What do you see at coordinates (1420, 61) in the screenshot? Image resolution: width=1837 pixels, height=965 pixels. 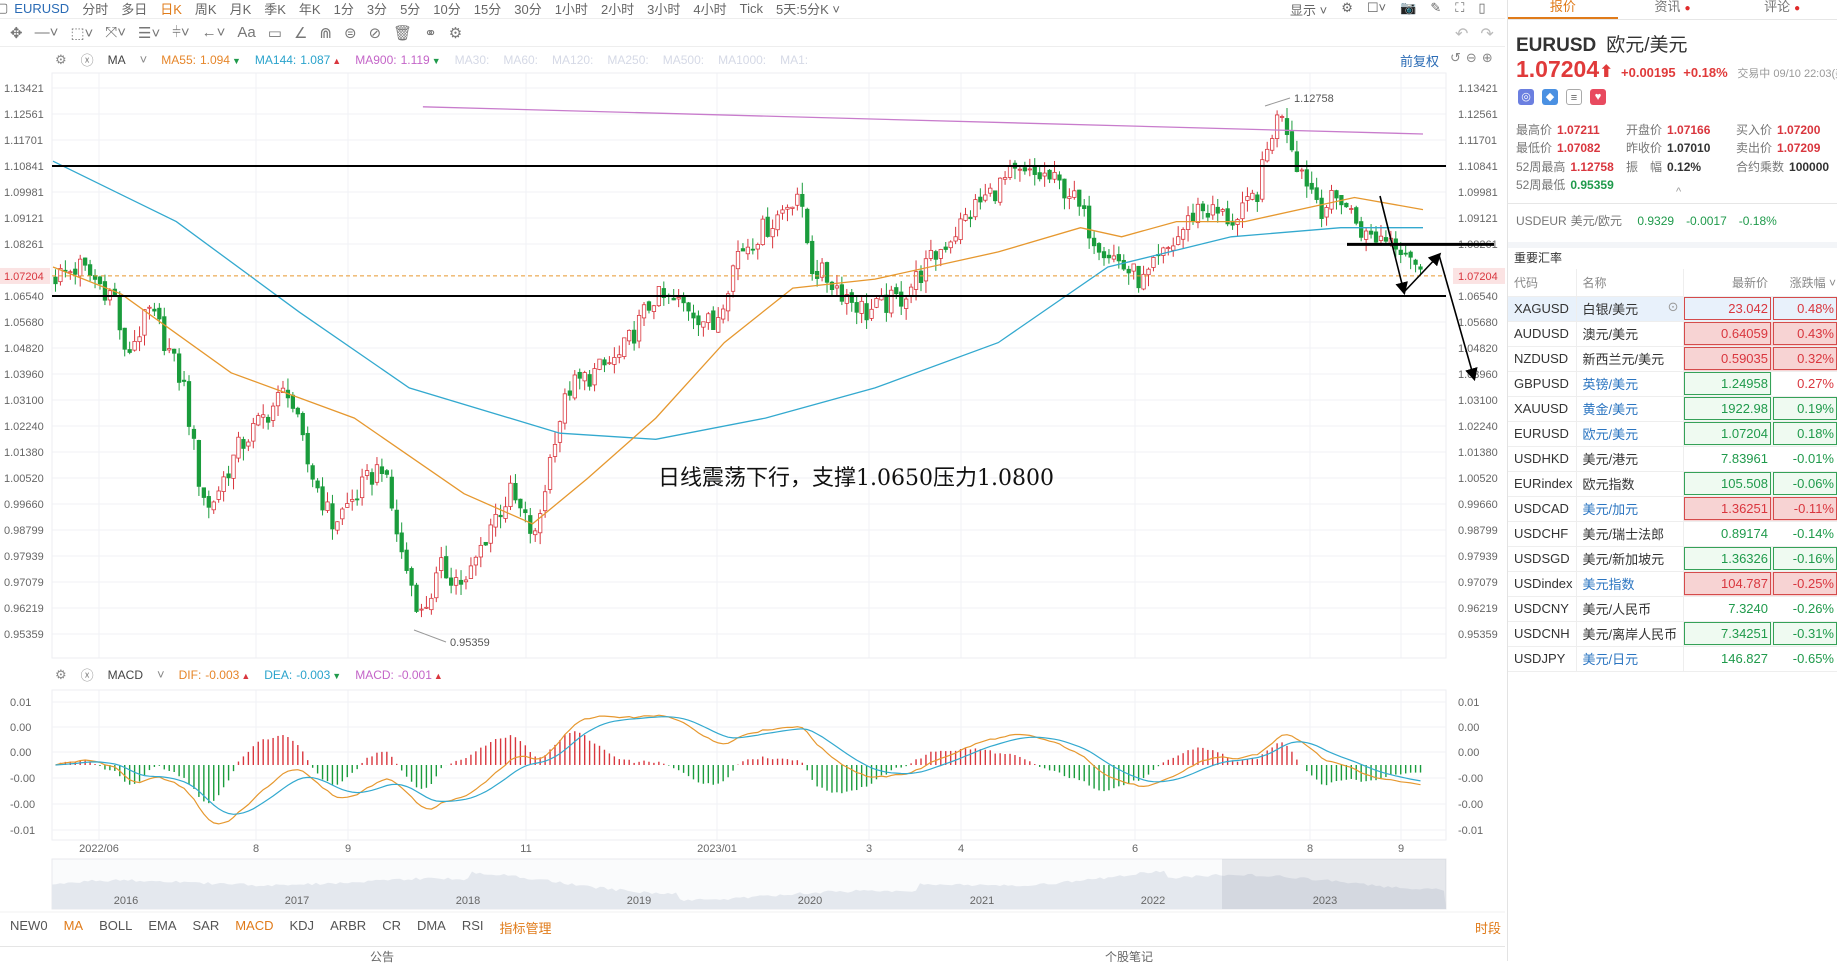 I see `adjust-button: 前复权` at bounding box center [1420, 61].